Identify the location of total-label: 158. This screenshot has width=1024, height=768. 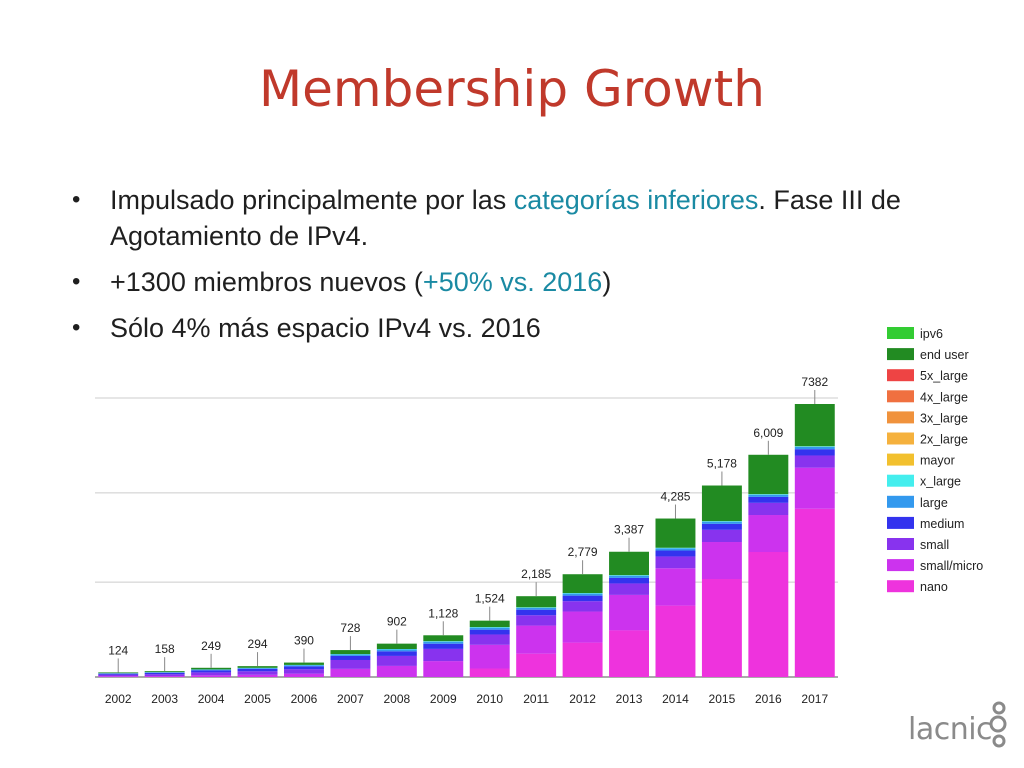
(165, 649).